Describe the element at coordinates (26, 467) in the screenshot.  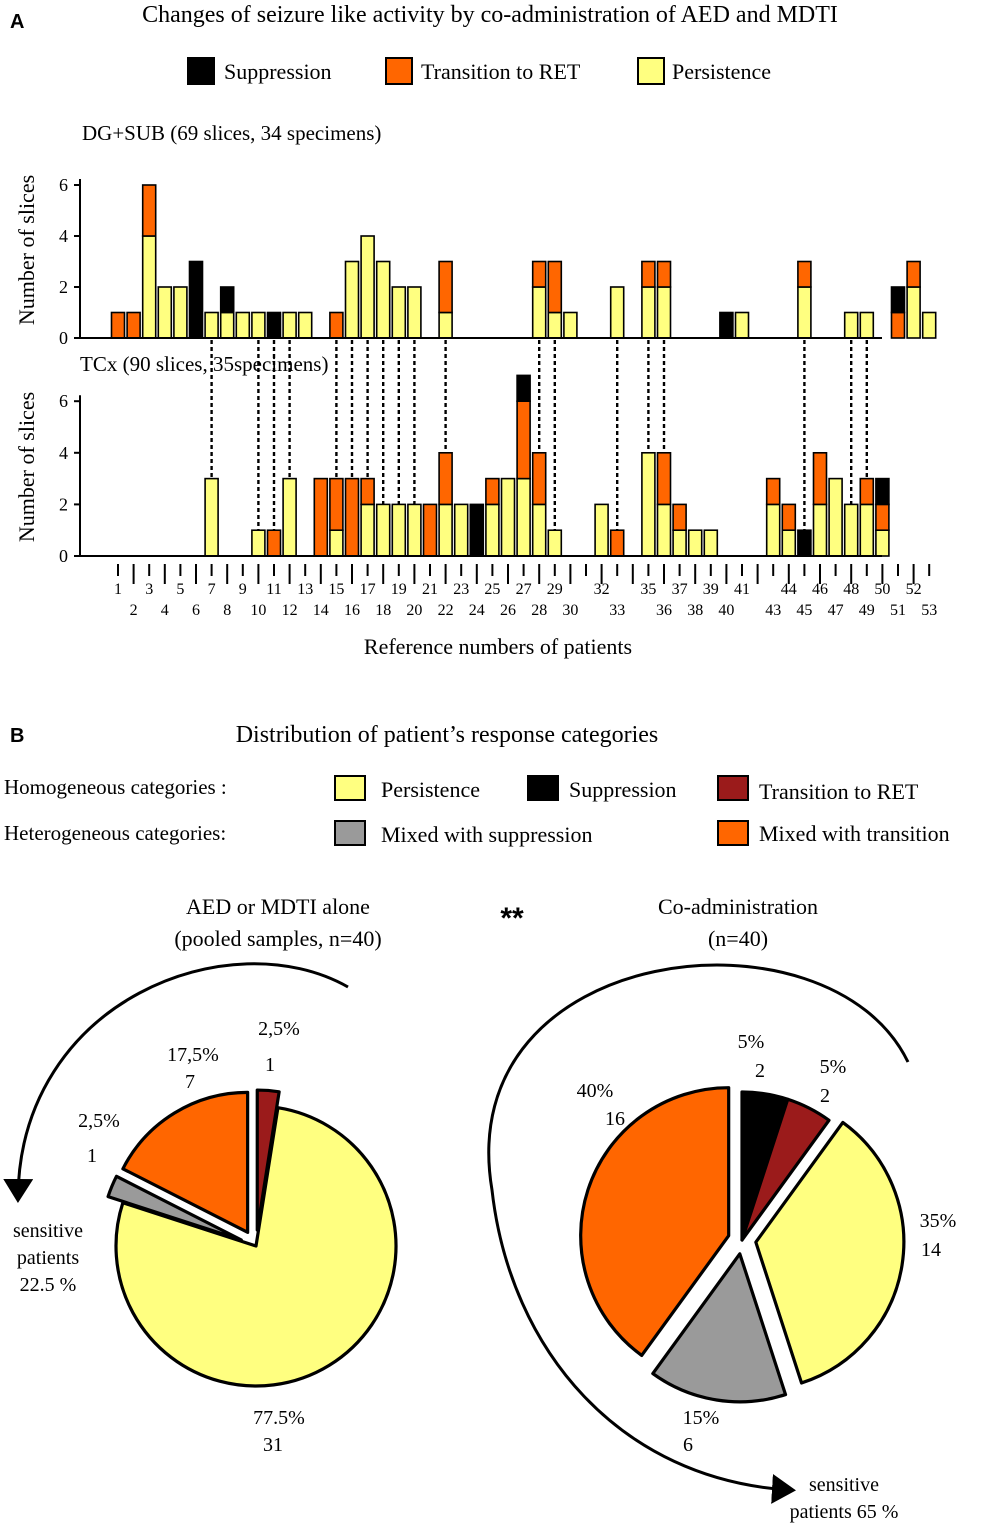
I see `tcx-y-axis-label: Number of slices` at that location.